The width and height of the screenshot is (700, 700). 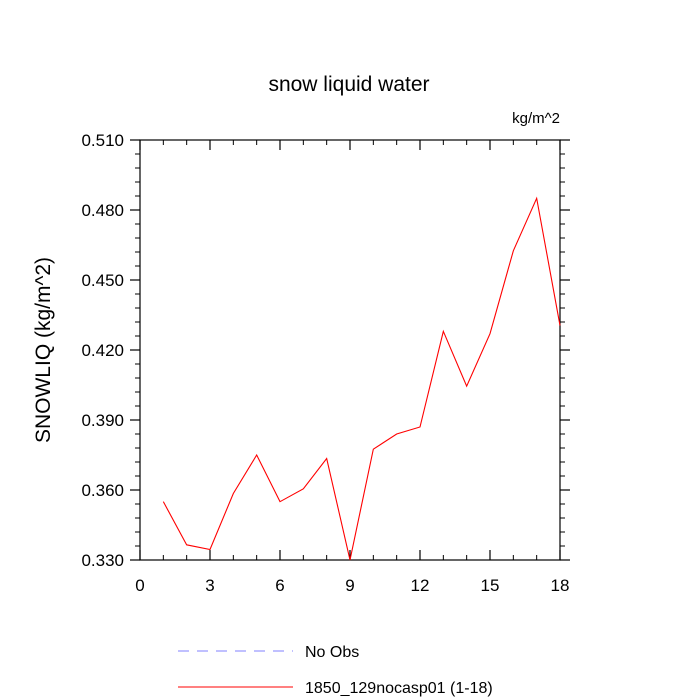 I want to click on y-tick-label: 0.390, so click(x=102, y=420).